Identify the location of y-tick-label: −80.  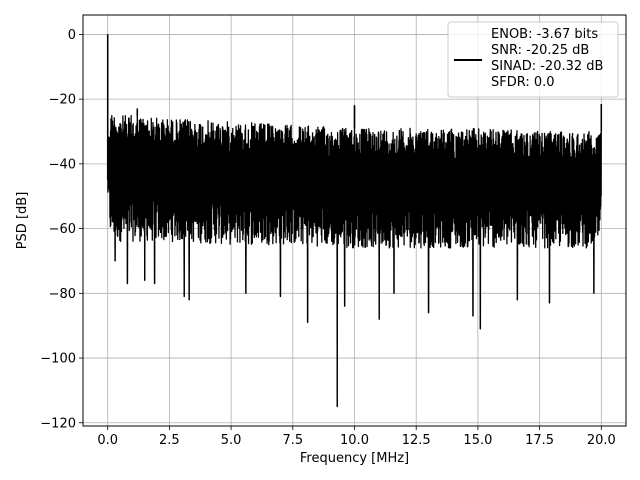
(62, 294).